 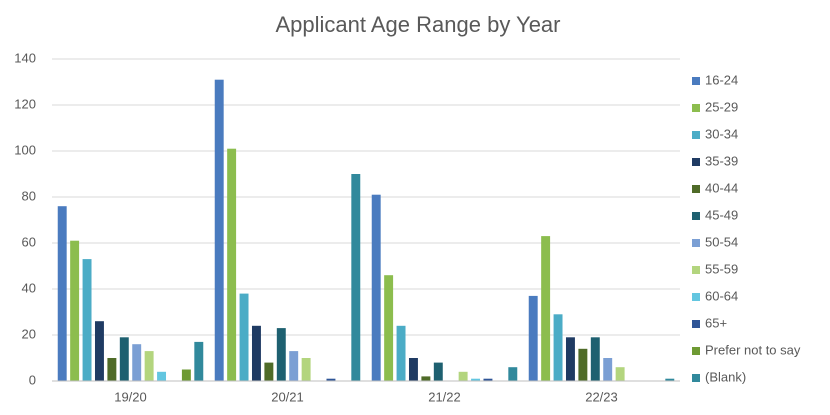 I want to click on x-tick-label: 19/20, so click(x=130, y=396).